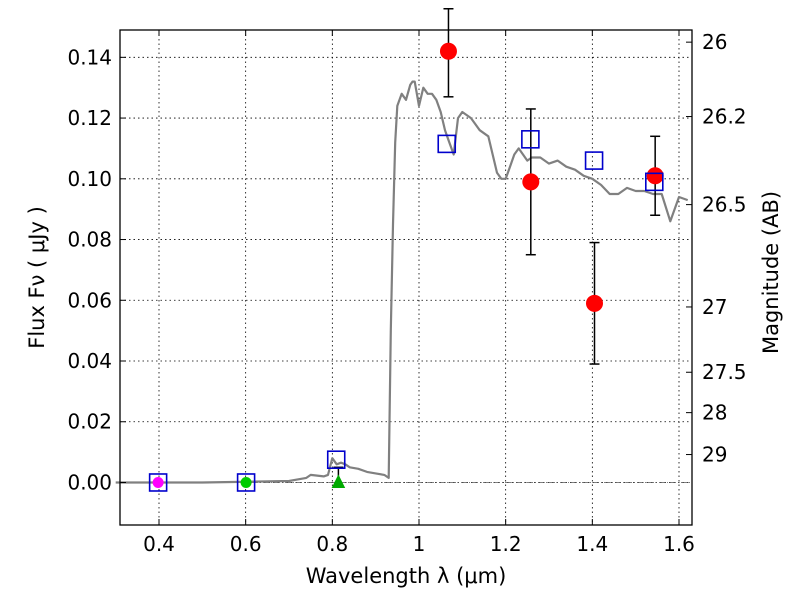  I want to click on x-tick-label-6: 1.6, so click(679, 544).